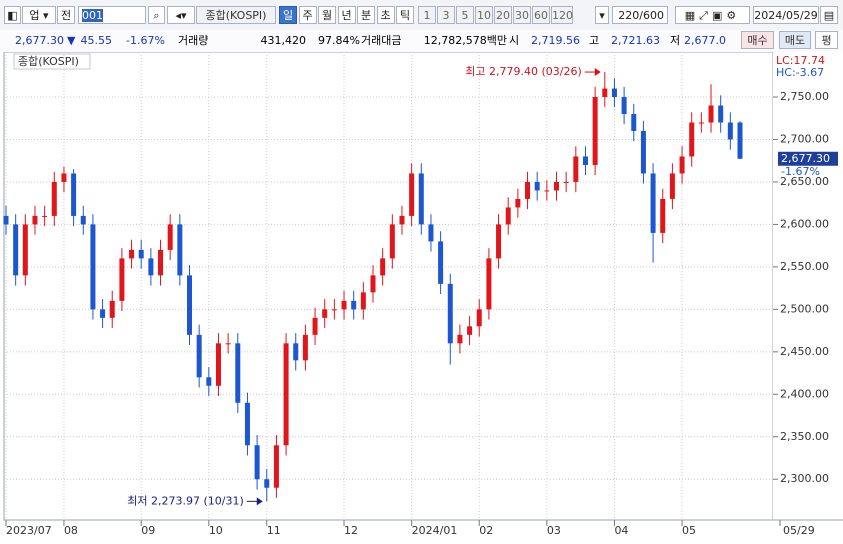 Image resolution: width=843 pixels, height=544 pixels. I want to click on y-tick-label: 2,650.00, so click(804, 181).